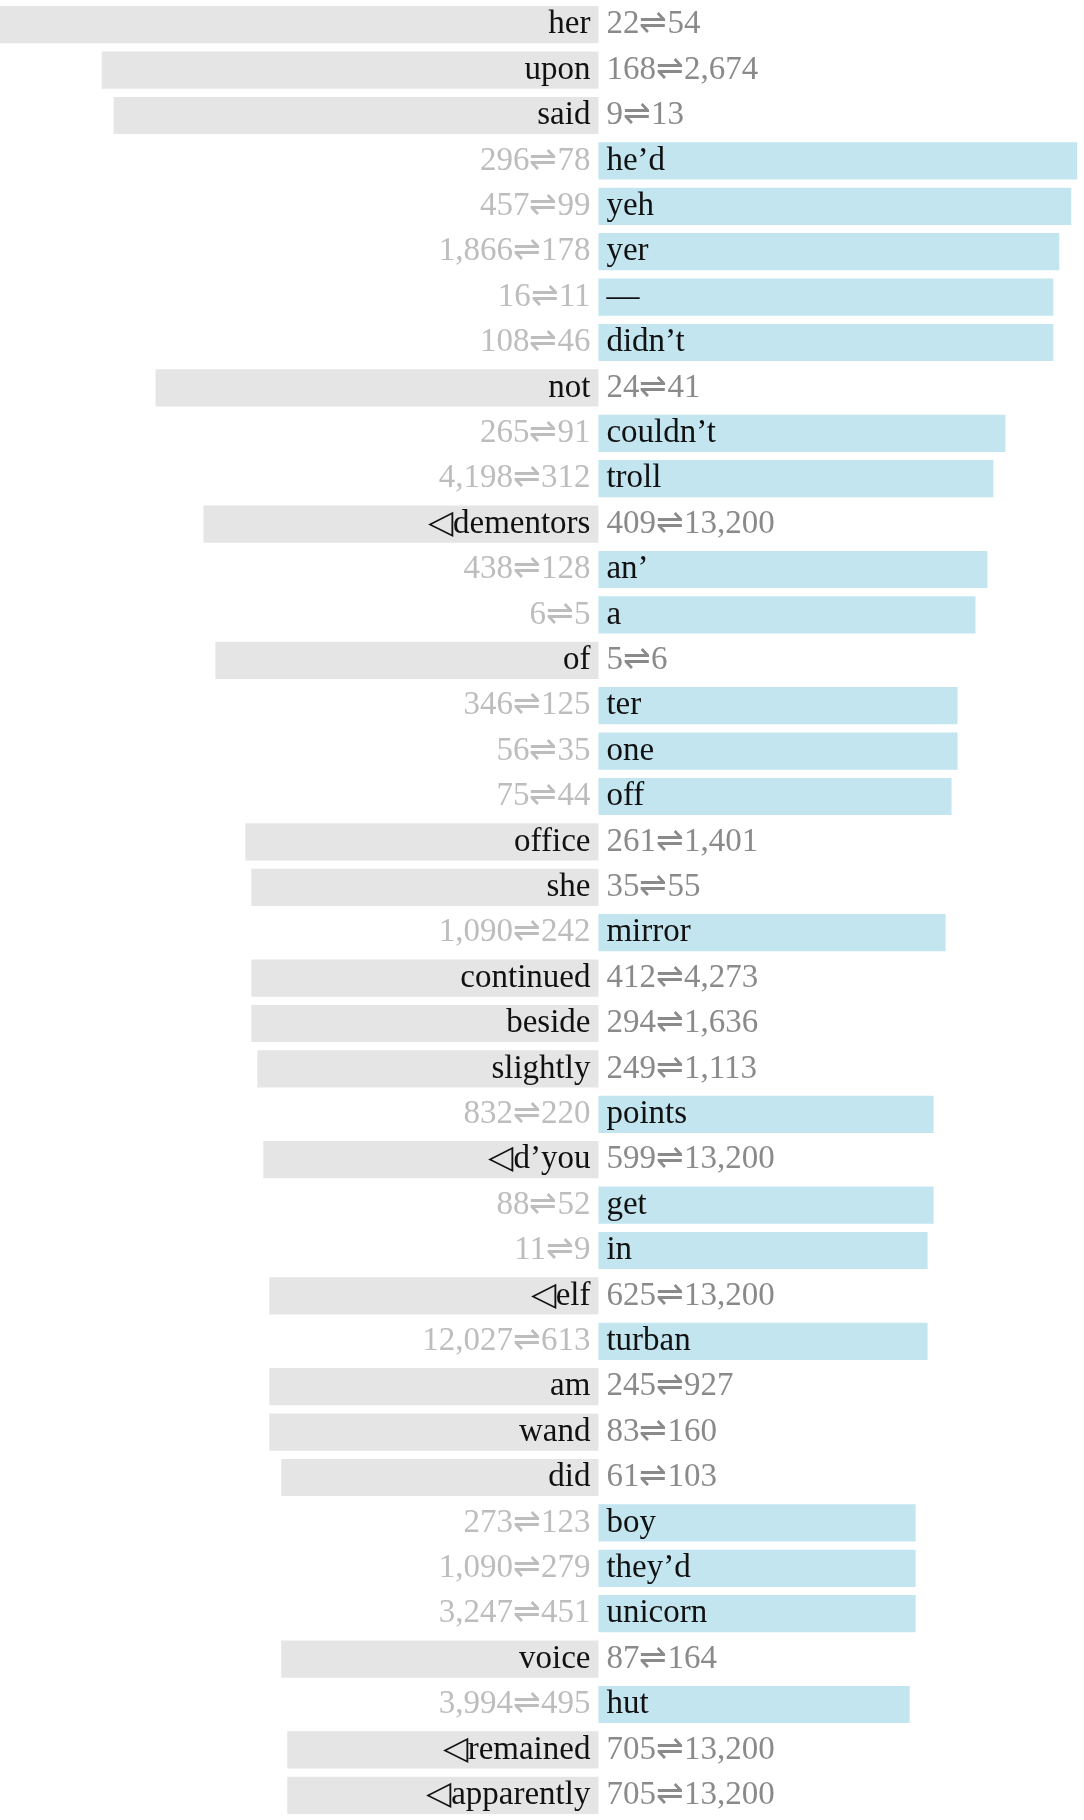 Image resolution: width=1084 pixels, height=1820 pixels. What do you see at coordinates (544, 294) in the screenshot?
I see `annotation: 16⇌11` at bounding box center [544, 294].